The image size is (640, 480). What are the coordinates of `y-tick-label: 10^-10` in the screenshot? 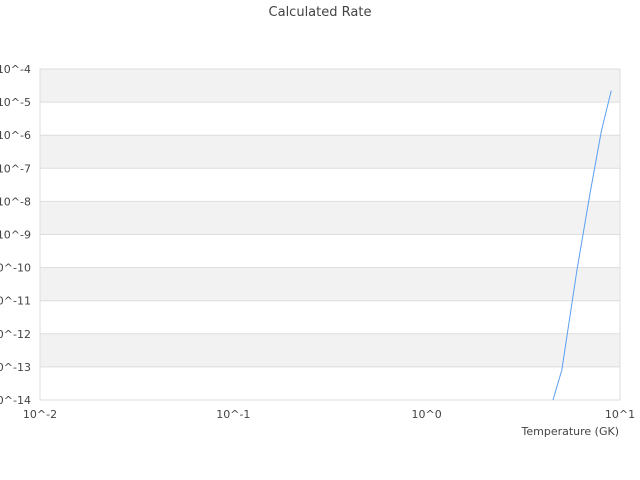 It's located at (15, 268).